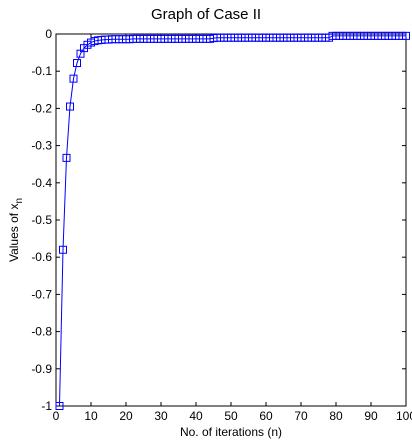 The width and height of the screenshot is (412, 446). What do you see at coordinates (41, 294) in the screenshot?
I see `y-tick-label: -0.7` at bounding box center [41, 294].